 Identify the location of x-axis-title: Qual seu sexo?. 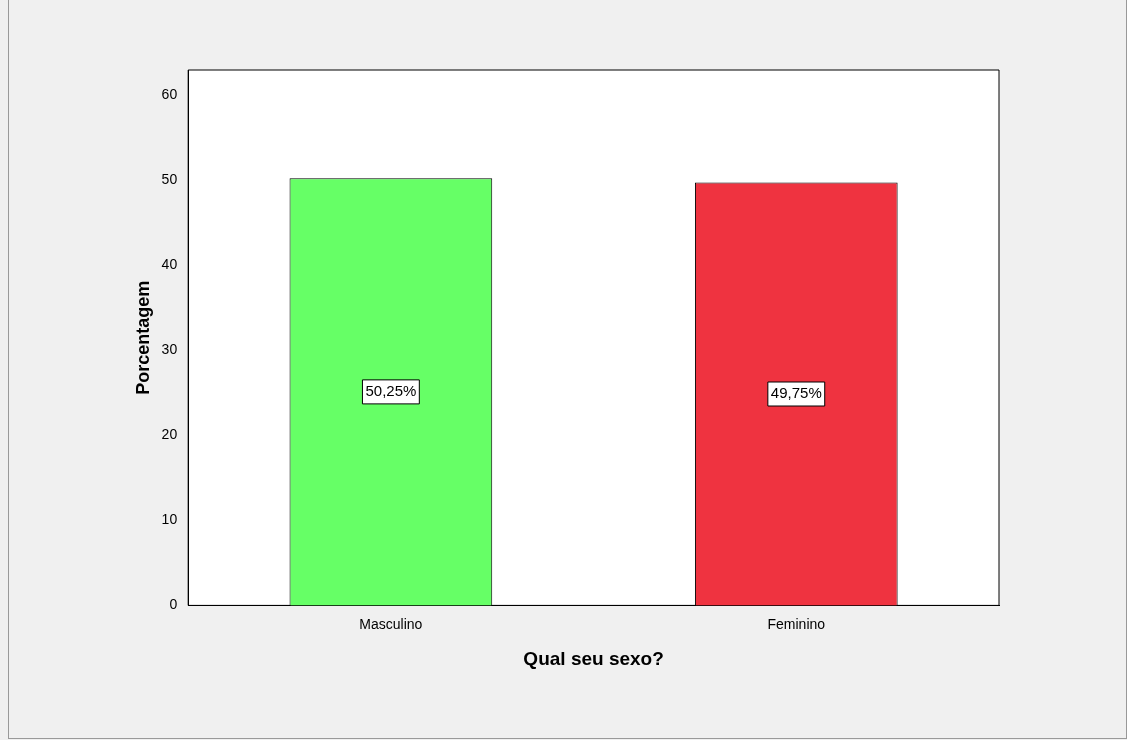
(593, 658).